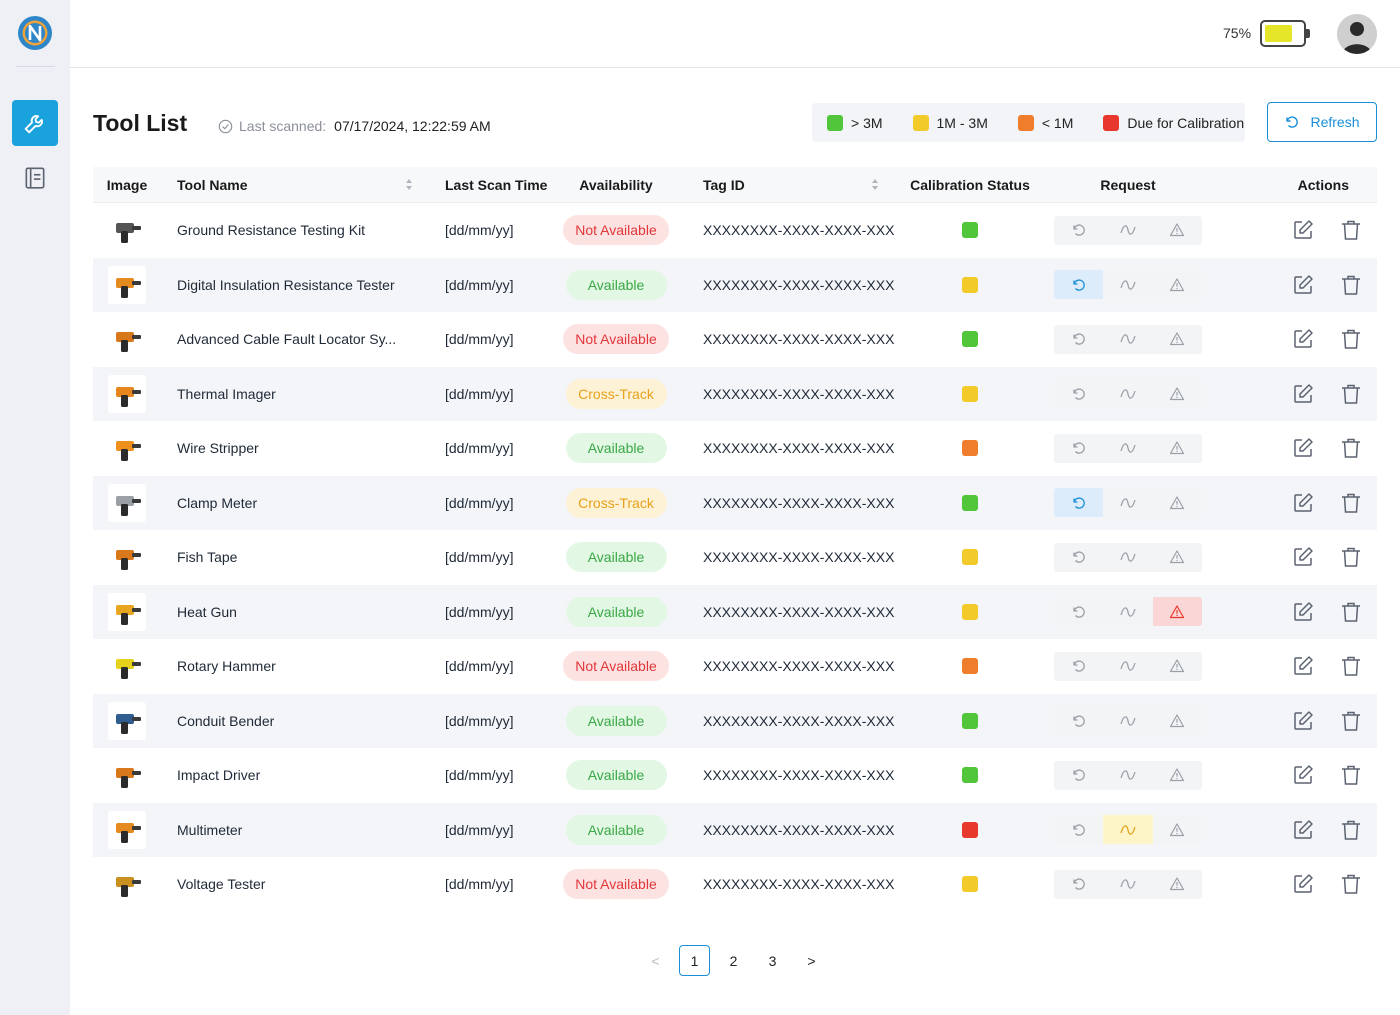  What do you see at coordinates (35, 178) in the screenshot?
I see `sidebar-item-list` at bounding box center [35, 178].